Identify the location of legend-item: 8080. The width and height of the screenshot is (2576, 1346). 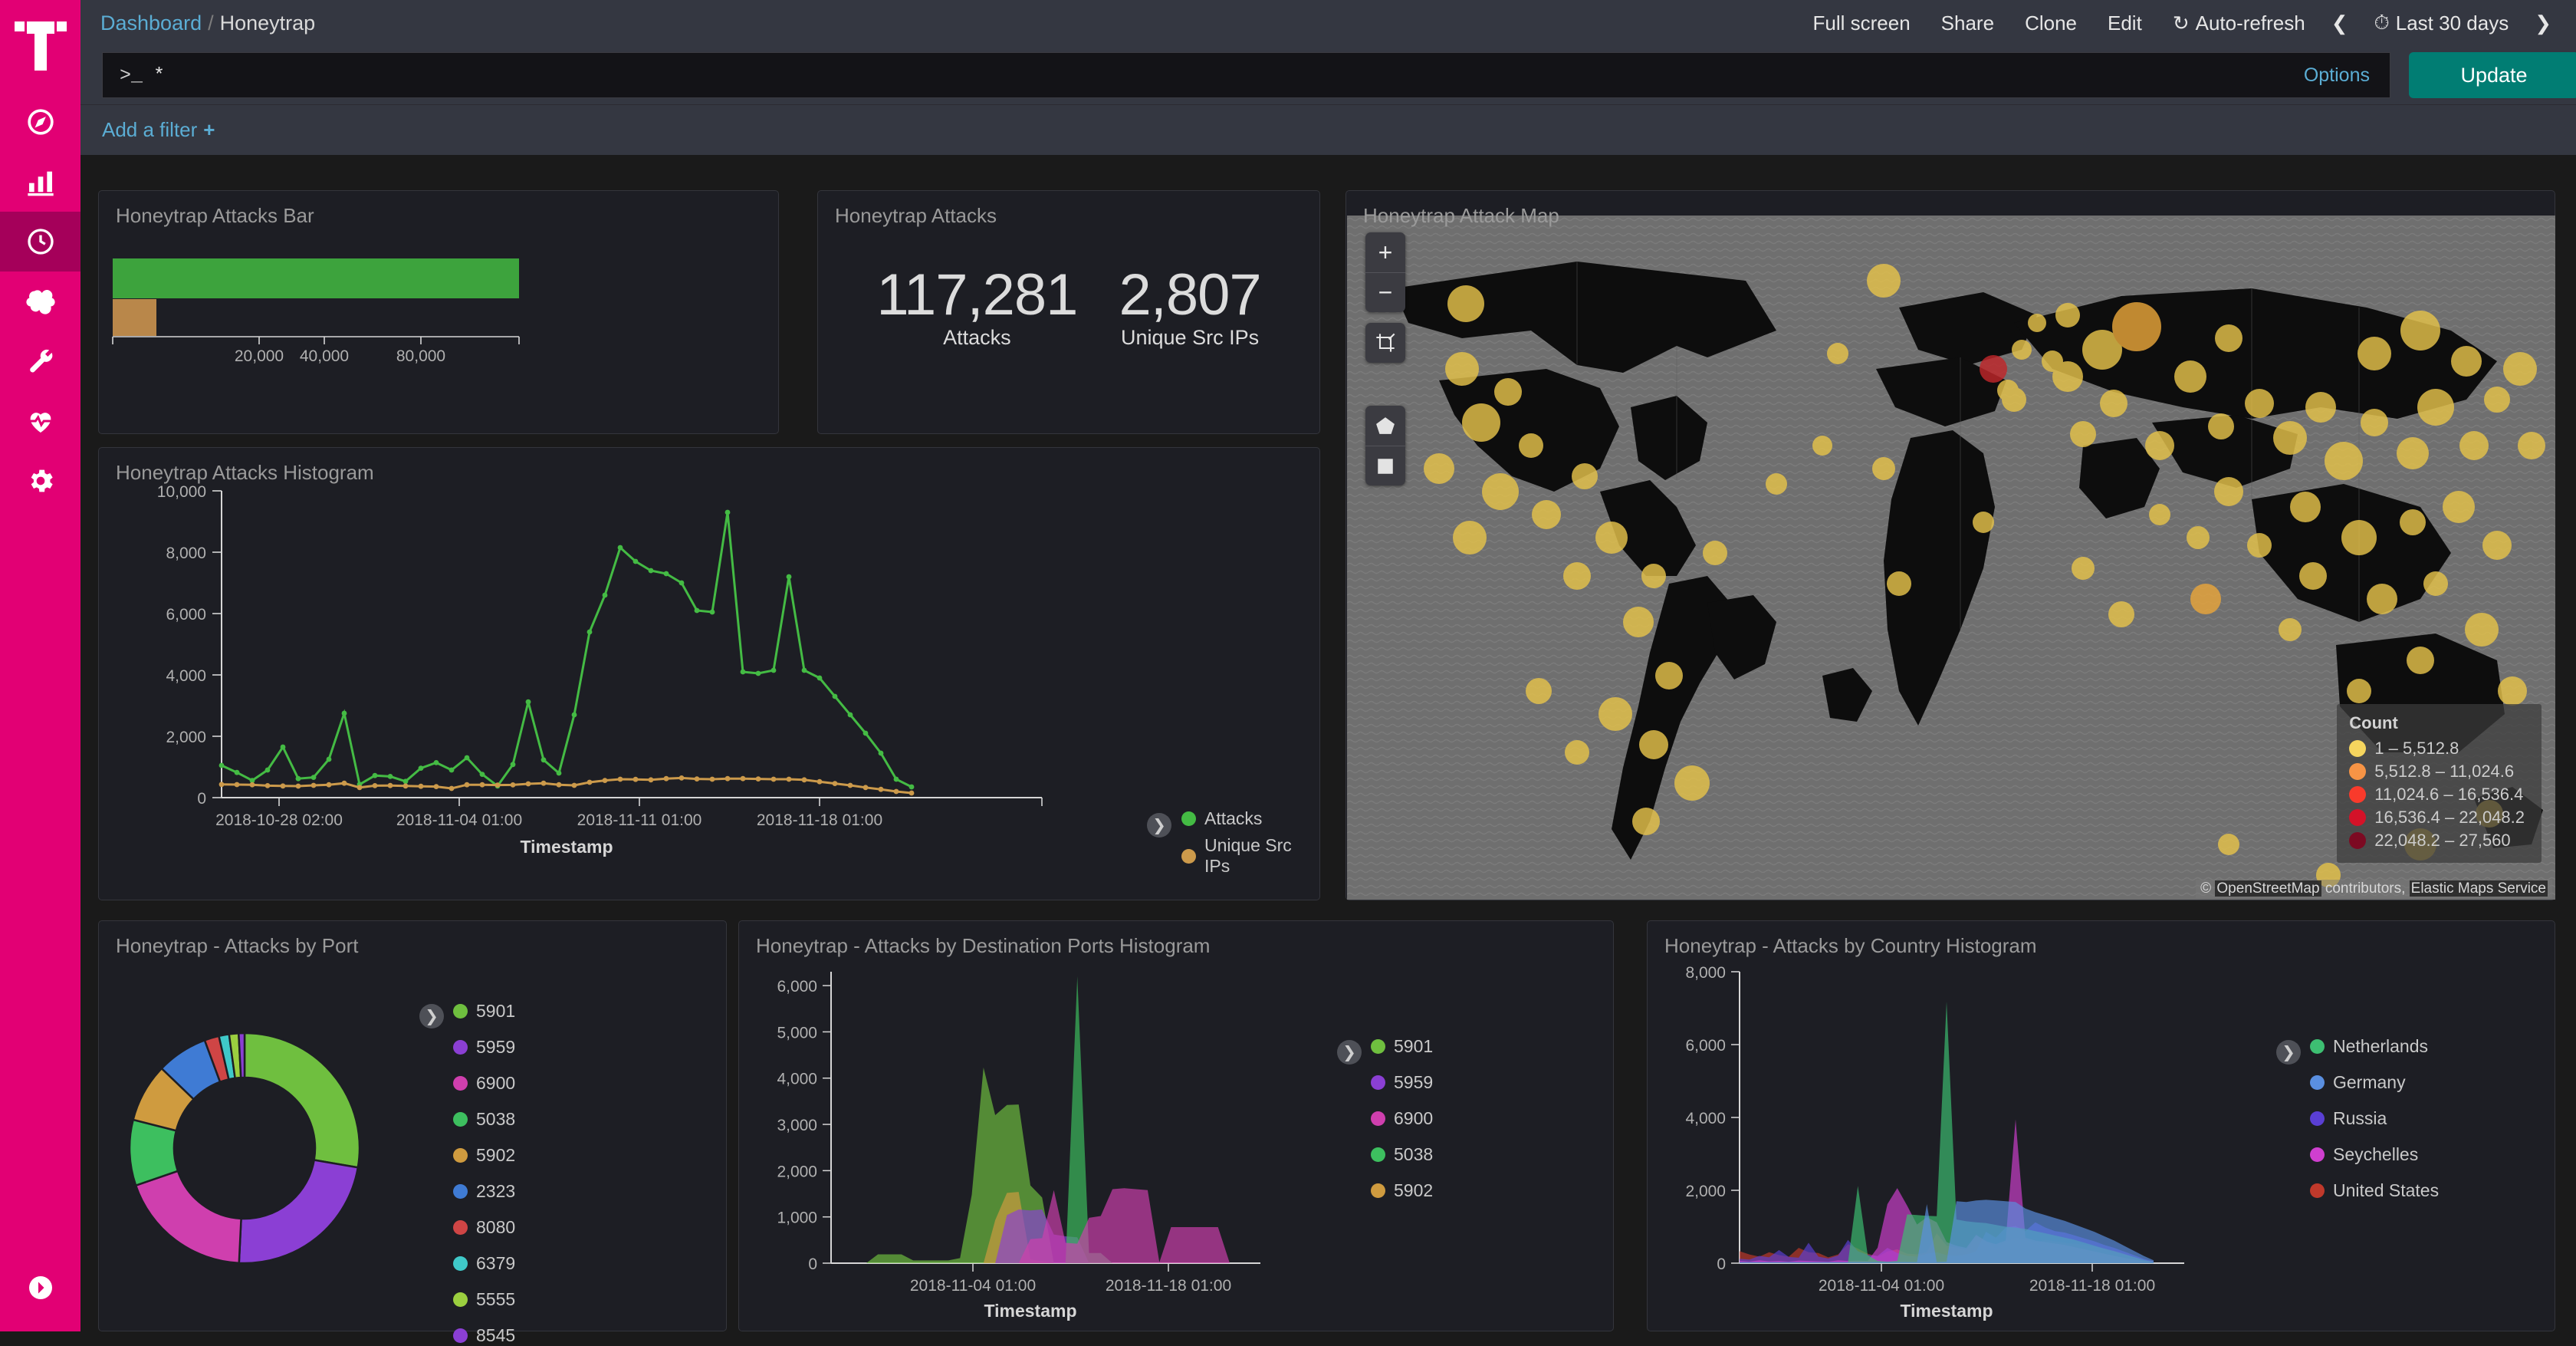
(484, 1227).